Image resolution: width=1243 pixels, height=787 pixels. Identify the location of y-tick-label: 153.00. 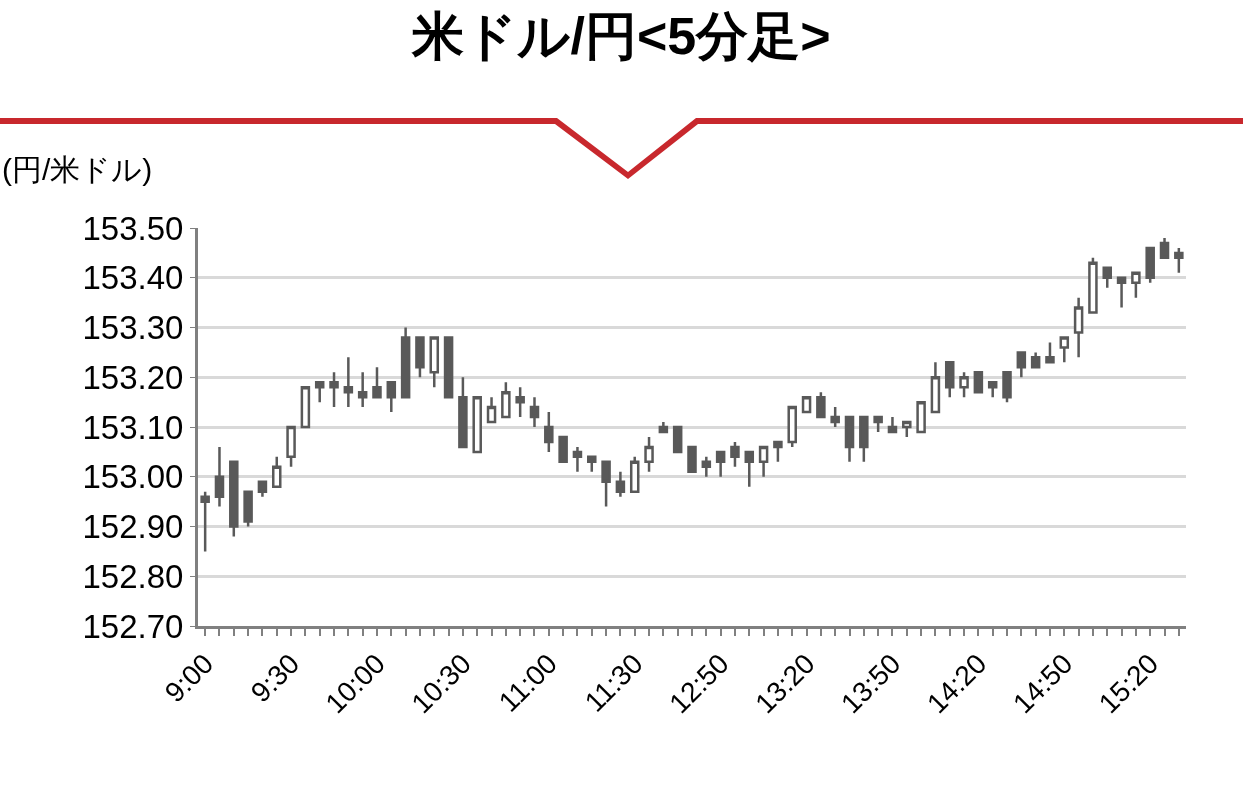
(133, 477).